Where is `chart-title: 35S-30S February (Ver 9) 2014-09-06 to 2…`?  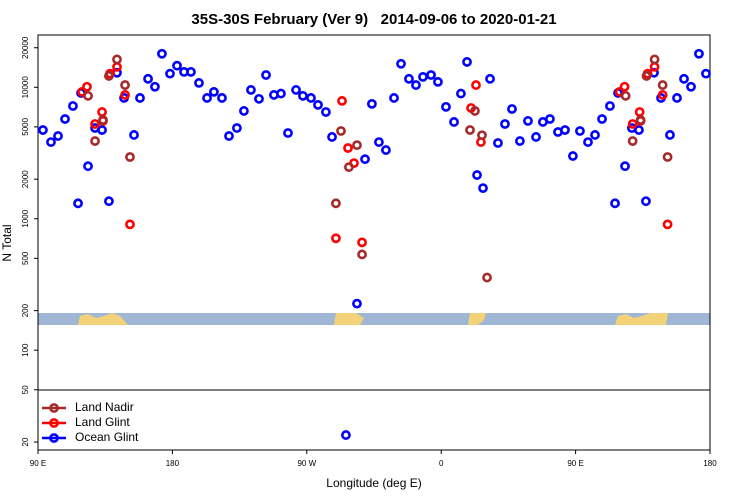
chart-title: 35S-30S February (Ver 9) 2014-09-06 to 2… is located at coordinates (373, 19).